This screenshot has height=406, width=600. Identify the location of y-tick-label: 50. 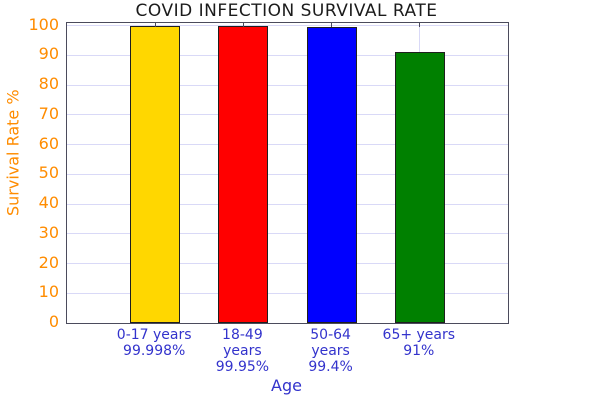
(48, 173).